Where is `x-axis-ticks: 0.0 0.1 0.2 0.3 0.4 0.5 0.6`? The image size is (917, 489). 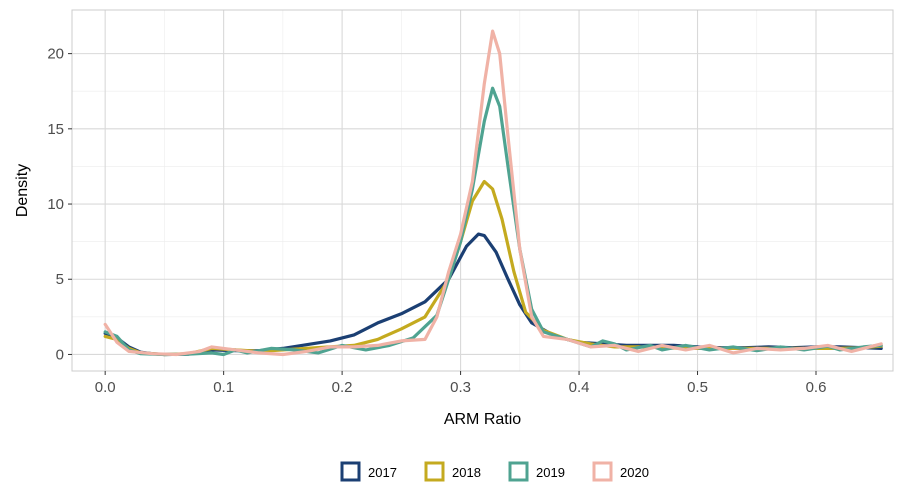 x-axis-ticks: 0.0 0.1 0.2 0.3 0.4 0.5 0.6 is located at coordinates (461, 383).